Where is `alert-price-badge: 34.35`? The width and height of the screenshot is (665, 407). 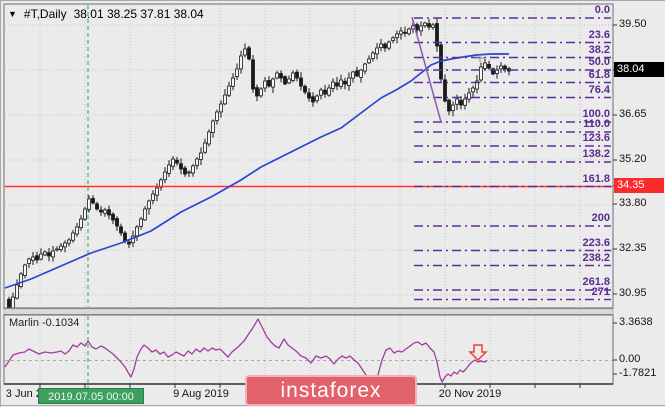
alert-price-badge: 34.35 is located at coordinates (639, 185).